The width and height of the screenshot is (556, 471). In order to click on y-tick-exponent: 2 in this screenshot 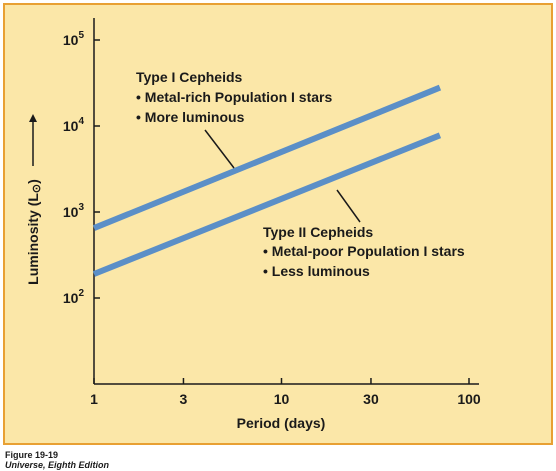, I will do `click(81, 293)`.